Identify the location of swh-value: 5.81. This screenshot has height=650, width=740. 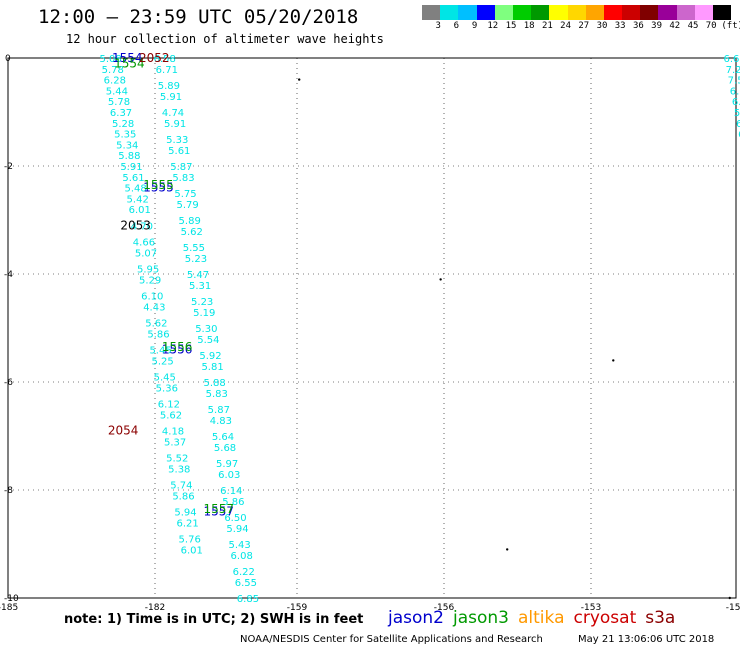
(212, 367).